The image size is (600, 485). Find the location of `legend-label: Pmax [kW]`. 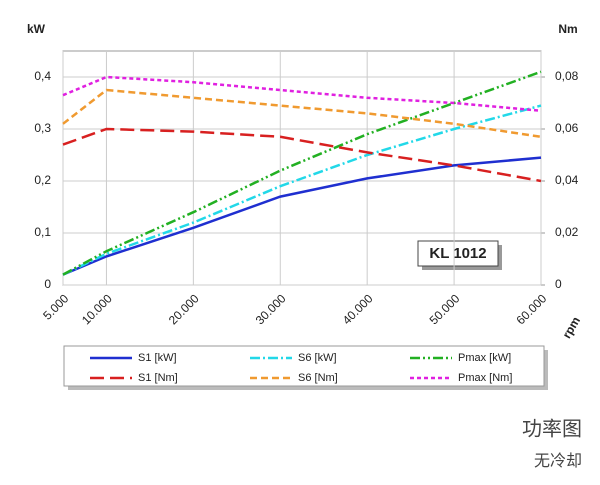

legend-label: Pmax [kW] is located at coordinates (484, 358).